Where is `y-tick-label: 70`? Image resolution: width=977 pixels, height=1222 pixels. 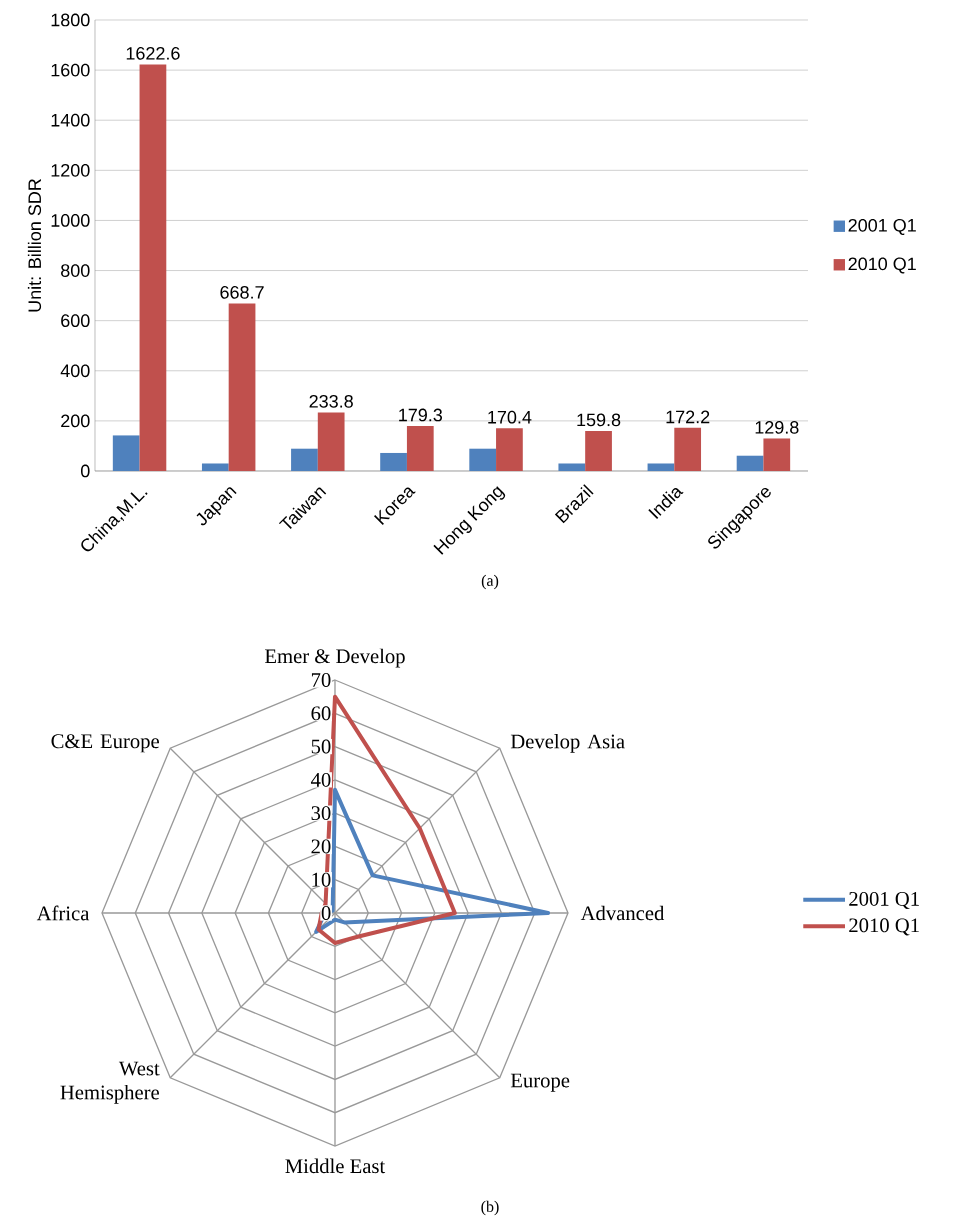
y-tick-label: 70 is located at coordinates (321, 680).